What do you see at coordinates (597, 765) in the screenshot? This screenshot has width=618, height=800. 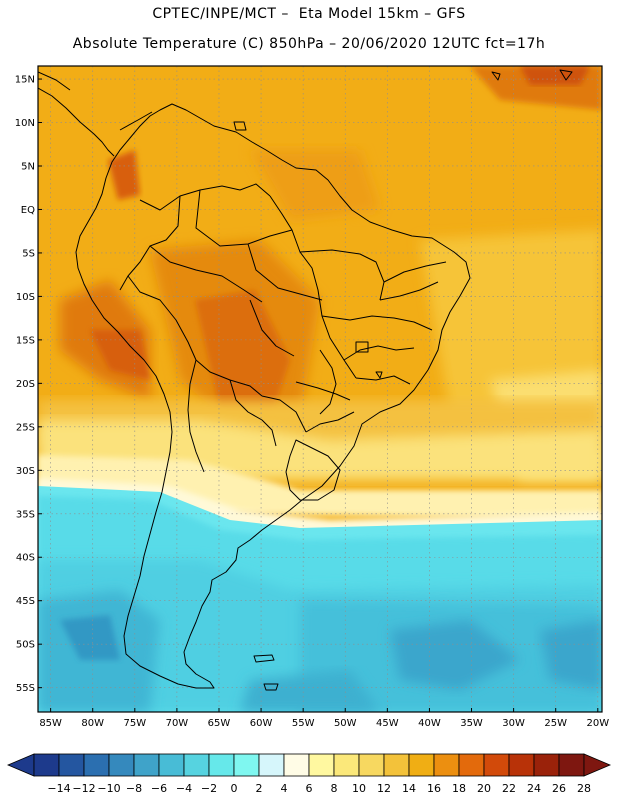 I see `colorbar-arrow-high` at bounding box center [597, 765].